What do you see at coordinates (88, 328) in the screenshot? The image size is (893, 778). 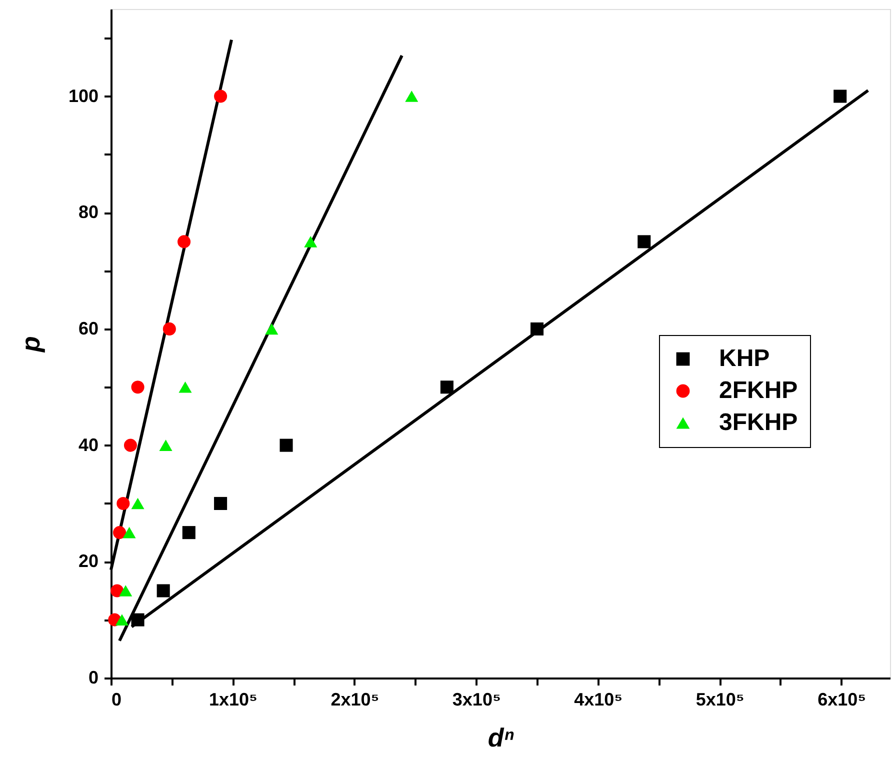 I see `y-tick-label: 60` at bounding box center [88, 328].